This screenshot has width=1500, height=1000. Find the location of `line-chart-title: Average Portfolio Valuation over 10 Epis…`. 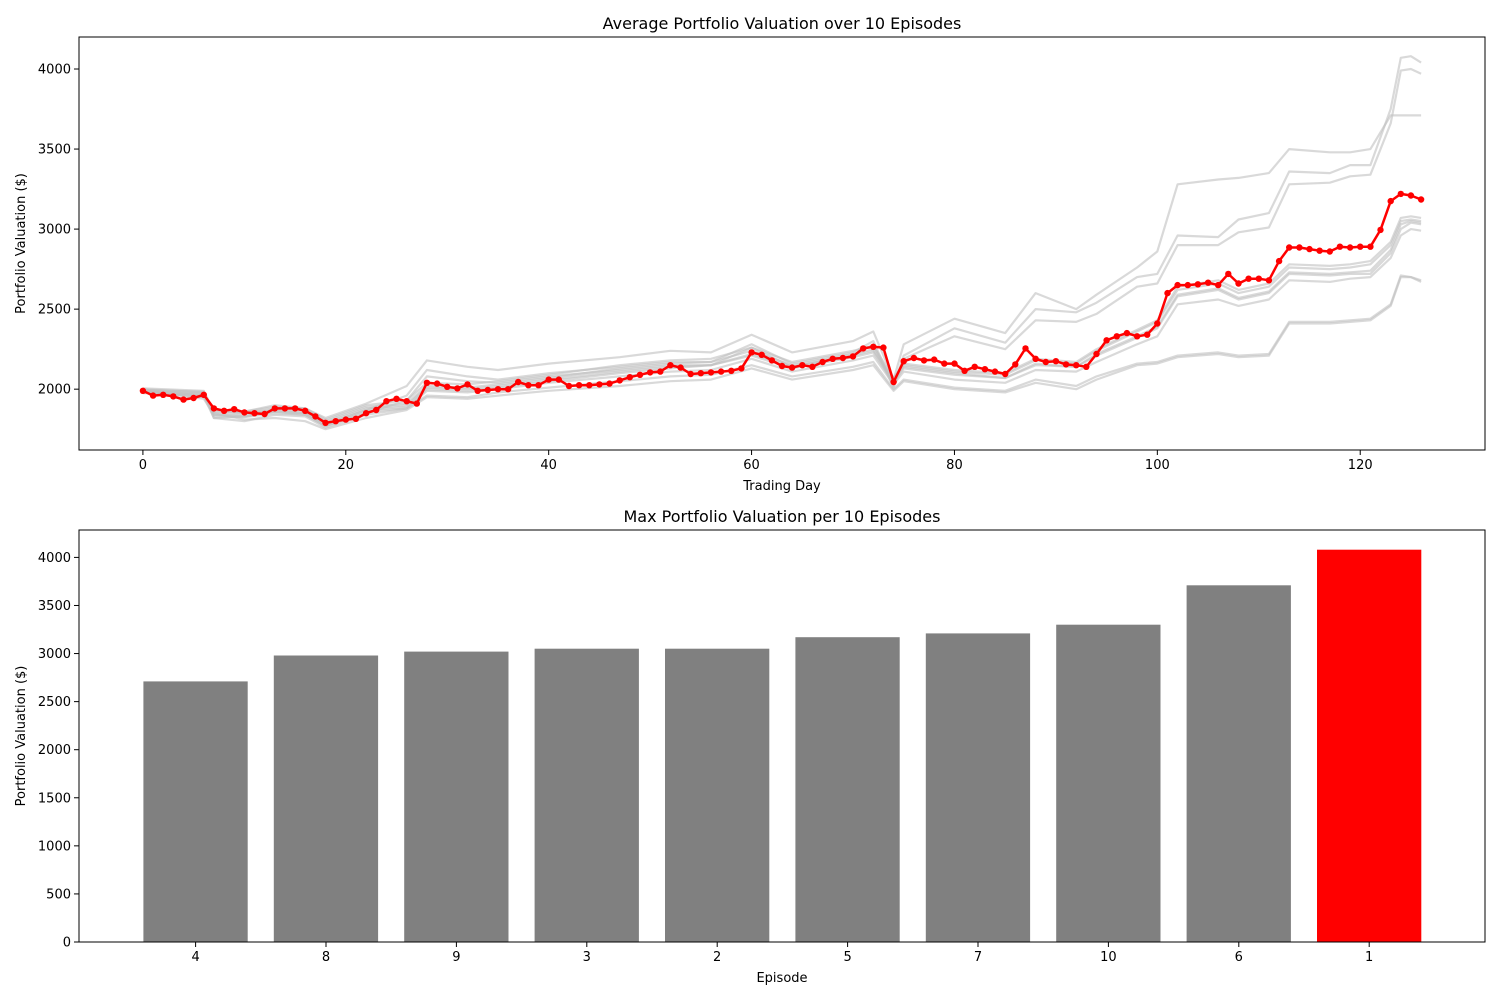

line-chart-title: Average Portfolio Valuation over 10 Epis… is located at coordinates (782, 23).